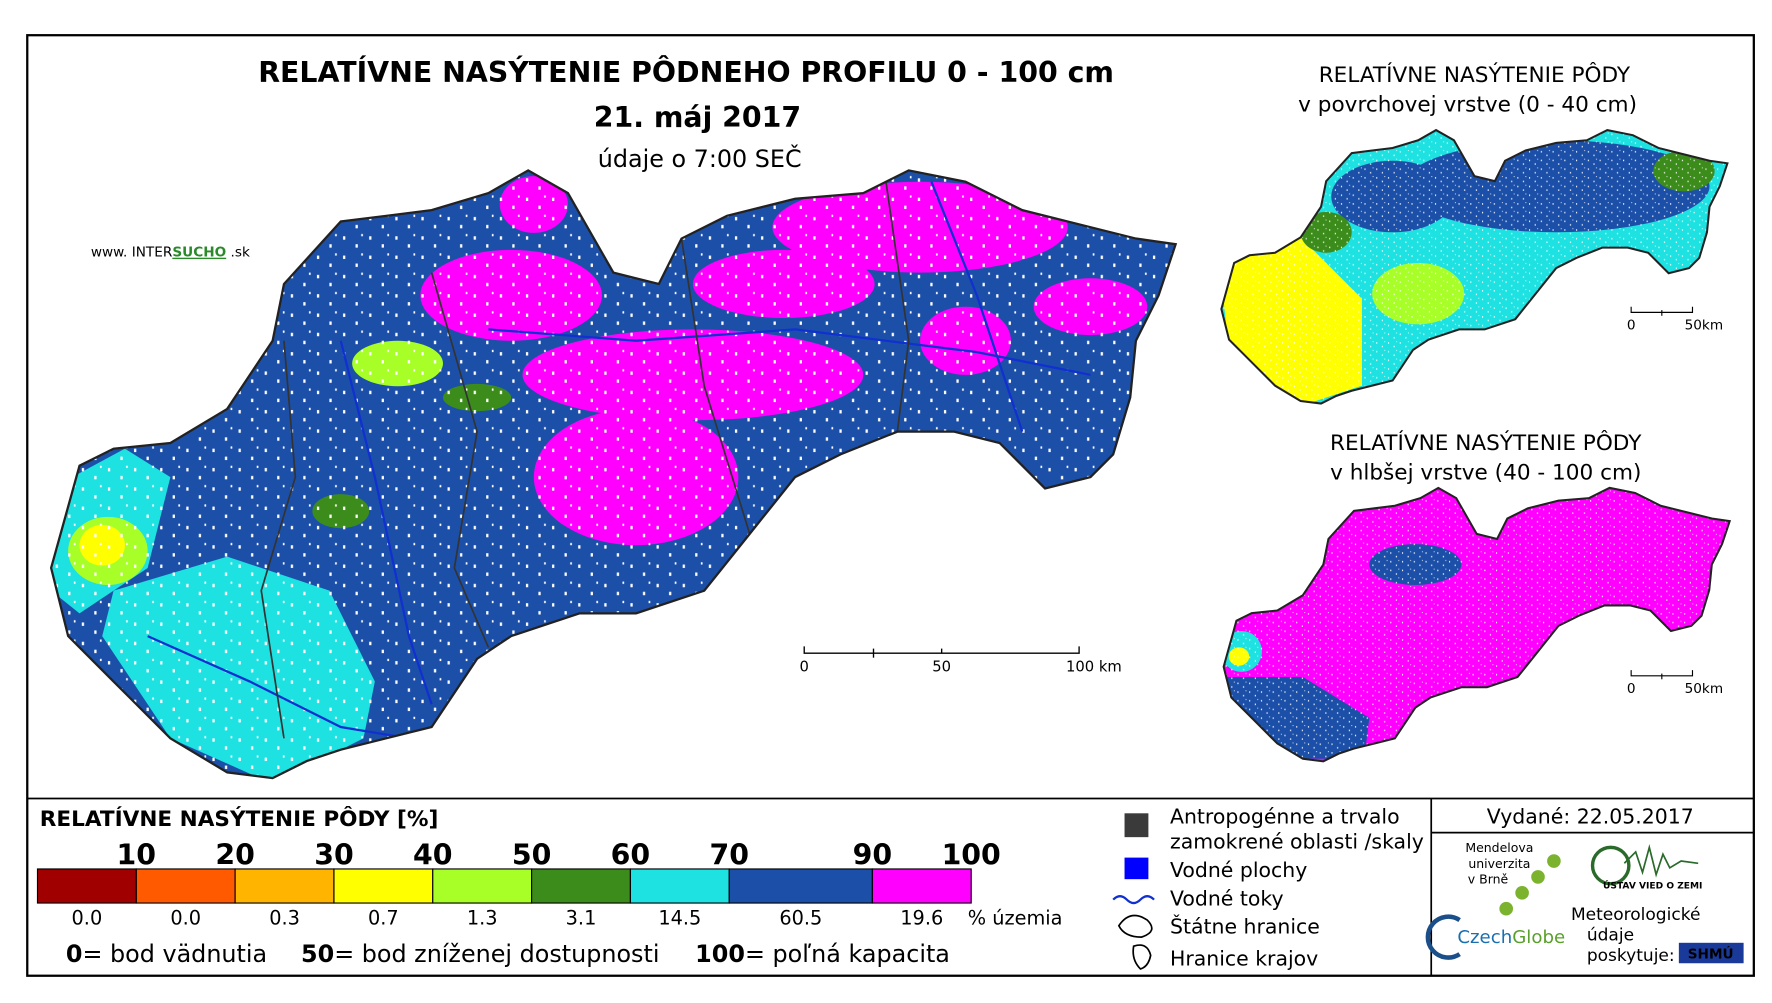 This screenshot has width=1772, height=1003. Describe the element at coordinates (433, 854) in the screenshot. I see `legend-break: 40` at that location.